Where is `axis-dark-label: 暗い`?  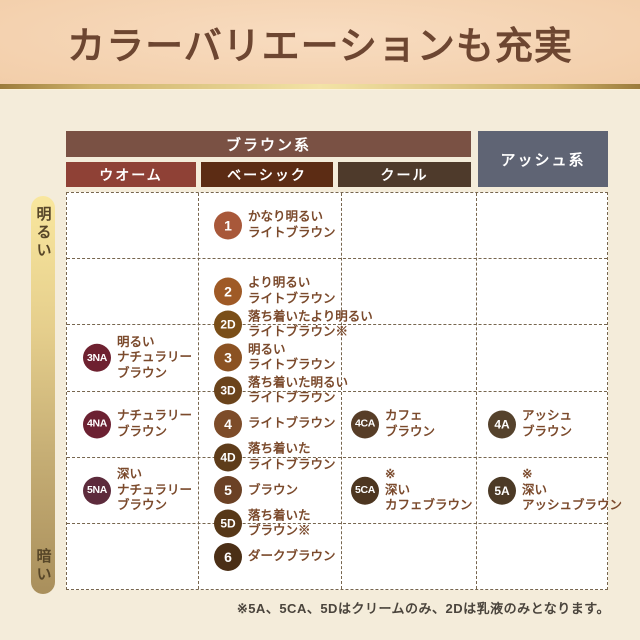
axis-dark-label: 暗い is located at coordinates (43, 566).